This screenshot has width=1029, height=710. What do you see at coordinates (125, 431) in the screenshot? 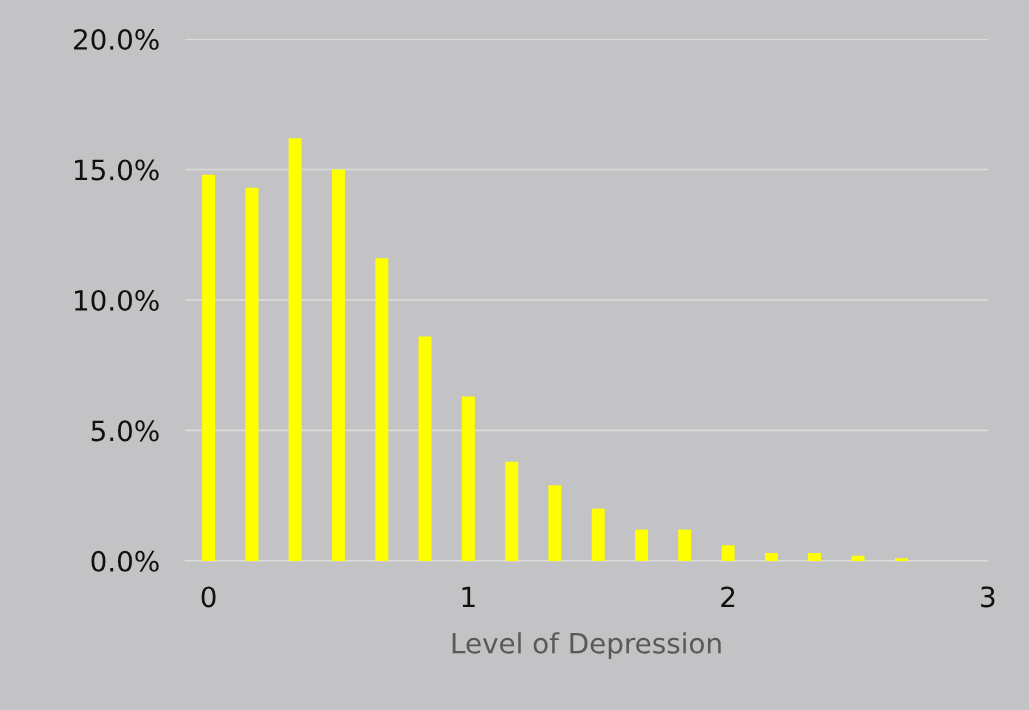
I see `y-tick-label: 5.0%` at bounding box center [125, 431].